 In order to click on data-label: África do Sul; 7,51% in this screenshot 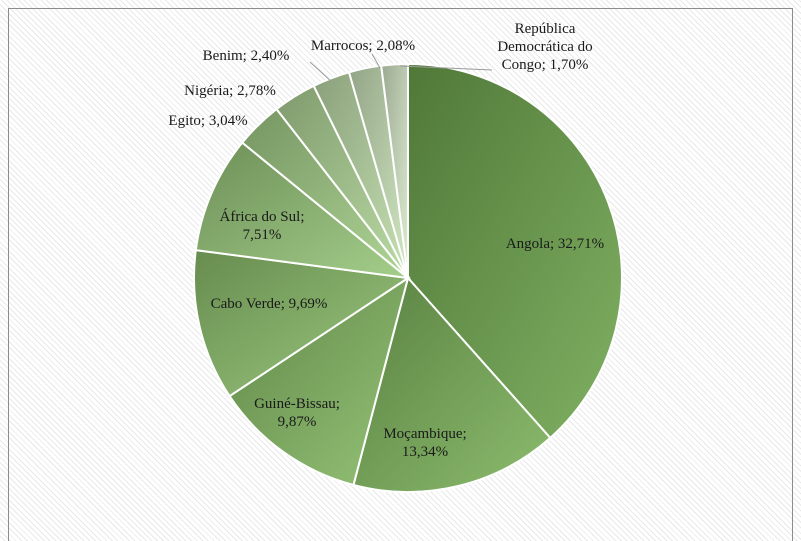, I will do `click(262, 225)`.